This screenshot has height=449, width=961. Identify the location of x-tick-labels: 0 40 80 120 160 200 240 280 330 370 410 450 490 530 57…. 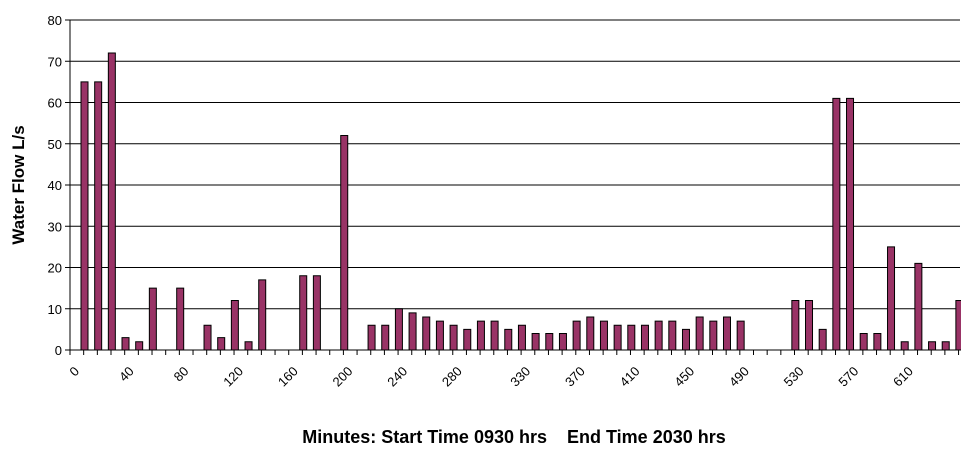
(513, 377).